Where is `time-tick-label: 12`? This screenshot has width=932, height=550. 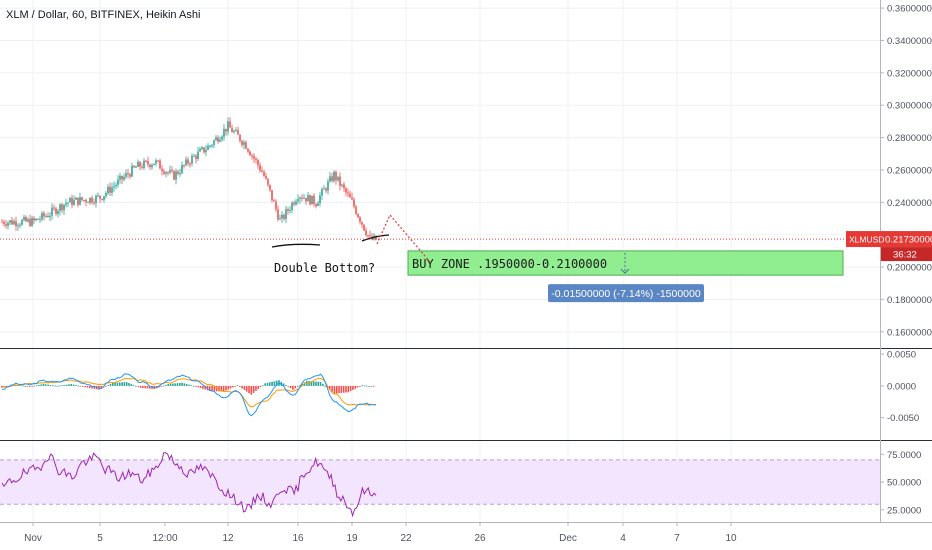 time-tick-label: 12 is located at coordinates (228, 538).